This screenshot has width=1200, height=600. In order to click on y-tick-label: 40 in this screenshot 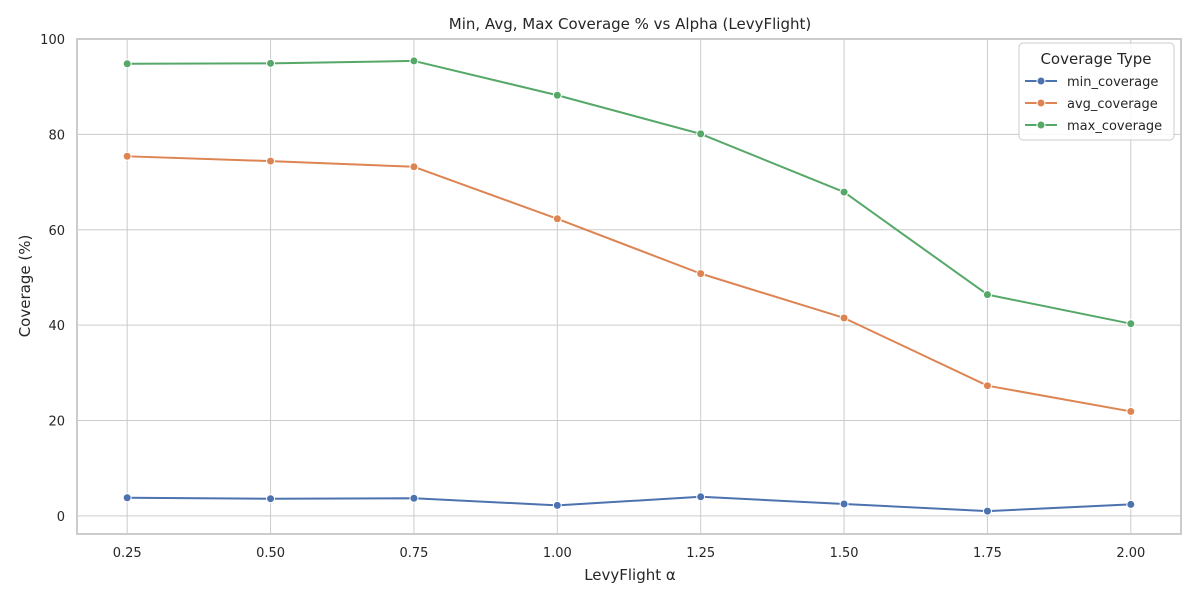, I will do `click(56, 326)`.